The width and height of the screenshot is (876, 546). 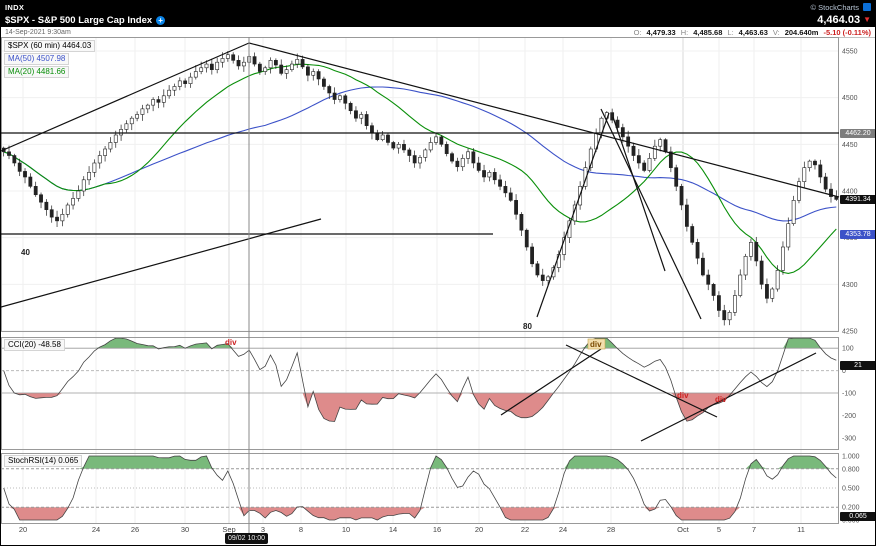 I want to click on svg-text: -100, so click(x=849, y=394).